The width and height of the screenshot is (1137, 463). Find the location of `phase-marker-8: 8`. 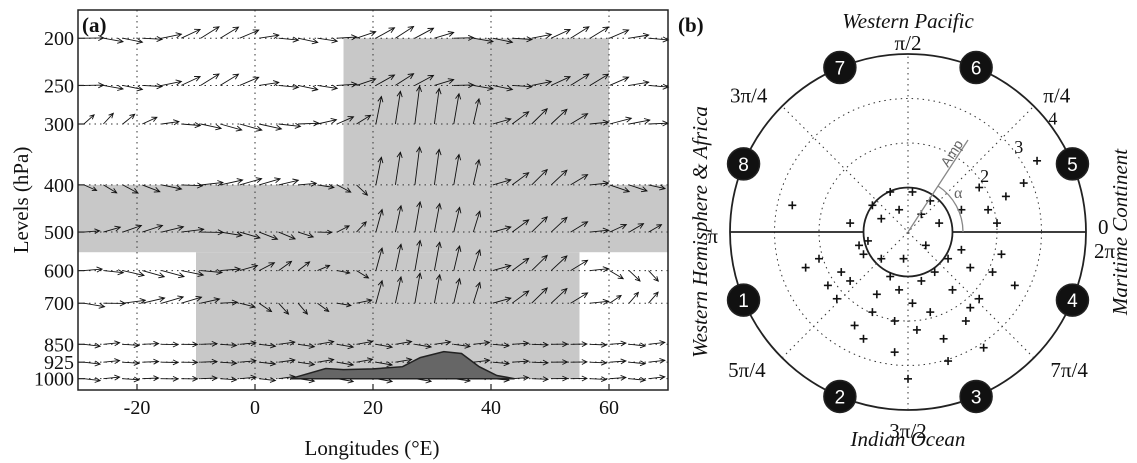

phase-marker-8: 8 is located at coordinates (743, 164).